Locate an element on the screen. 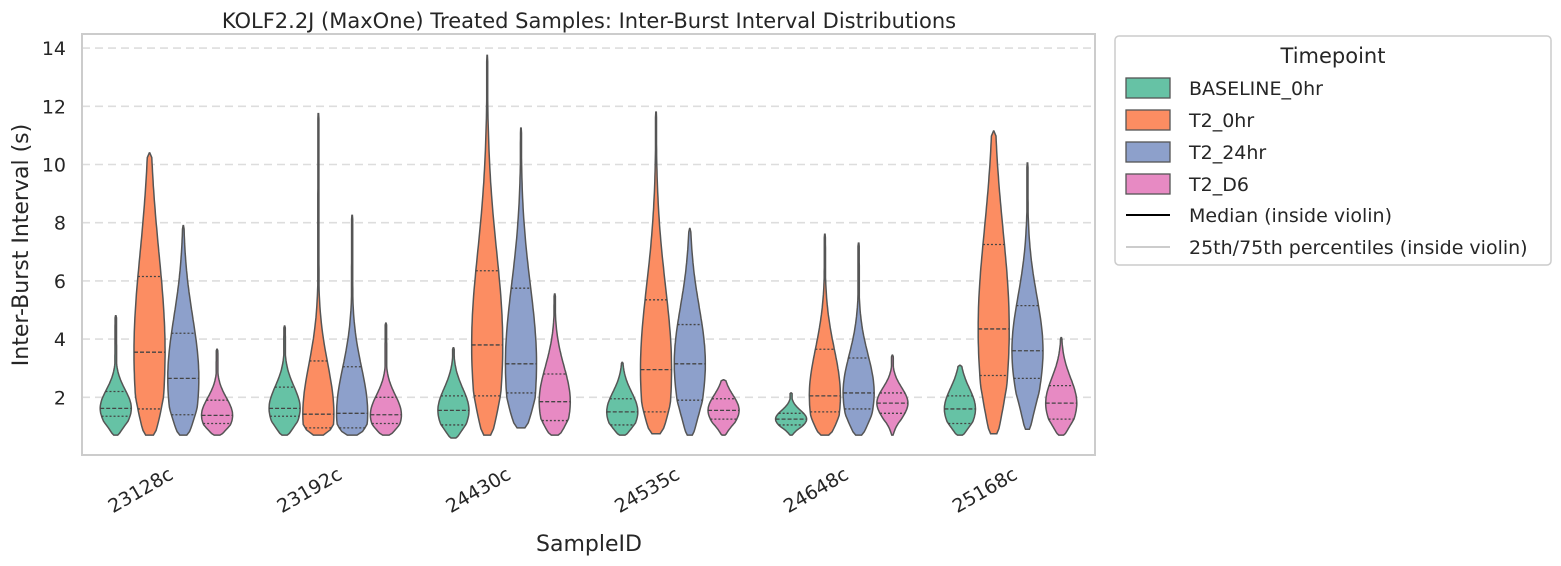  legend-frame is located at coordinates (1333, 150).